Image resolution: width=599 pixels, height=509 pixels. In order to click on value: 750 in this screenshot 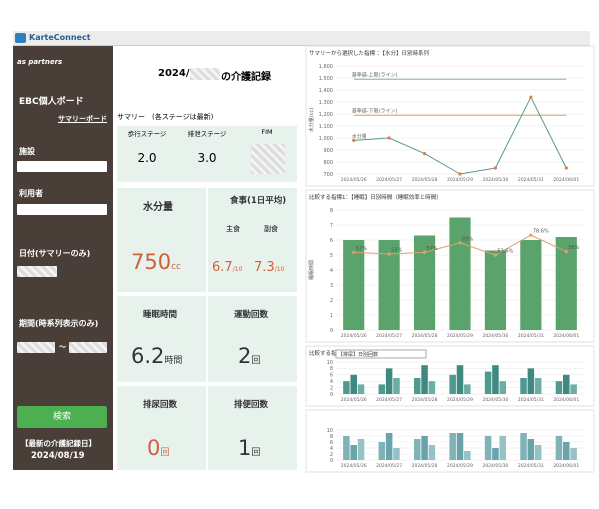, I will do `click(151, 262)`.